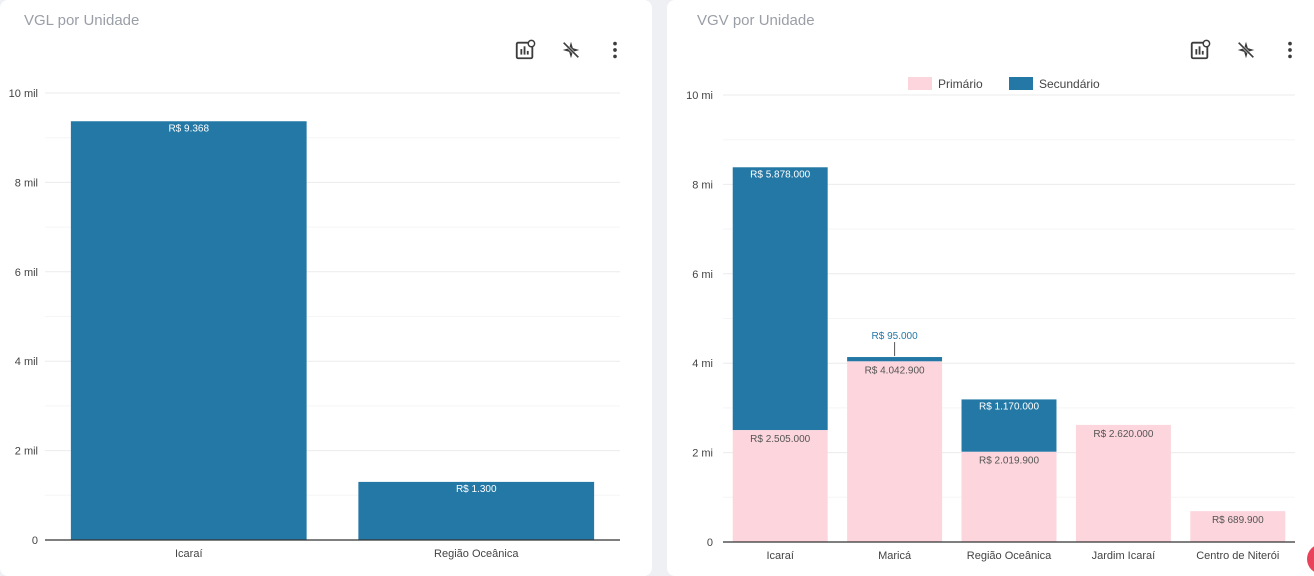 The height and width of the screenshot is (576, 1314). What do you see at coordinates (26, 183) in the screenshot?
I see `y-tick-label: 8 mil` at bounding box center [26, 183].